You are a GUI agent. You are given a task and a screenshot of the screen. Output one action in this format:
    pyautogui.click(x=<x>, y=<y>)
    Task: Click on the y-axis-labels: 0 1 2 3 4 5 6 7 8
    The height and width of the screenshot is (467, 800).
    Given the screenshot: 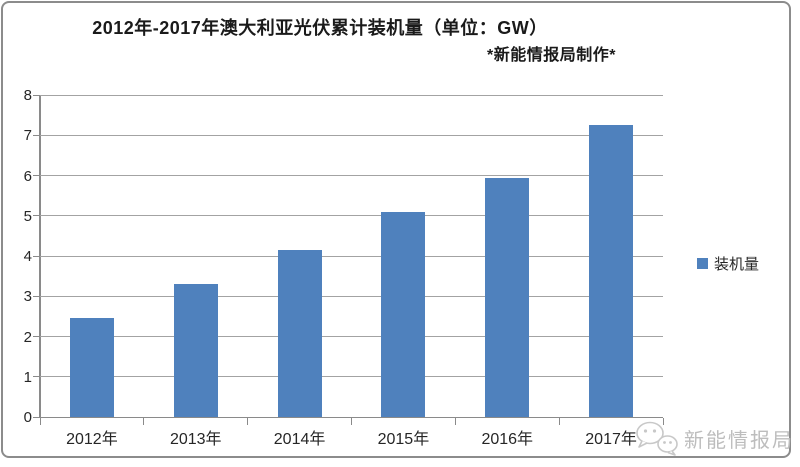 What is the action you would take?
    pyautogui.click(x=16, y=256)
    